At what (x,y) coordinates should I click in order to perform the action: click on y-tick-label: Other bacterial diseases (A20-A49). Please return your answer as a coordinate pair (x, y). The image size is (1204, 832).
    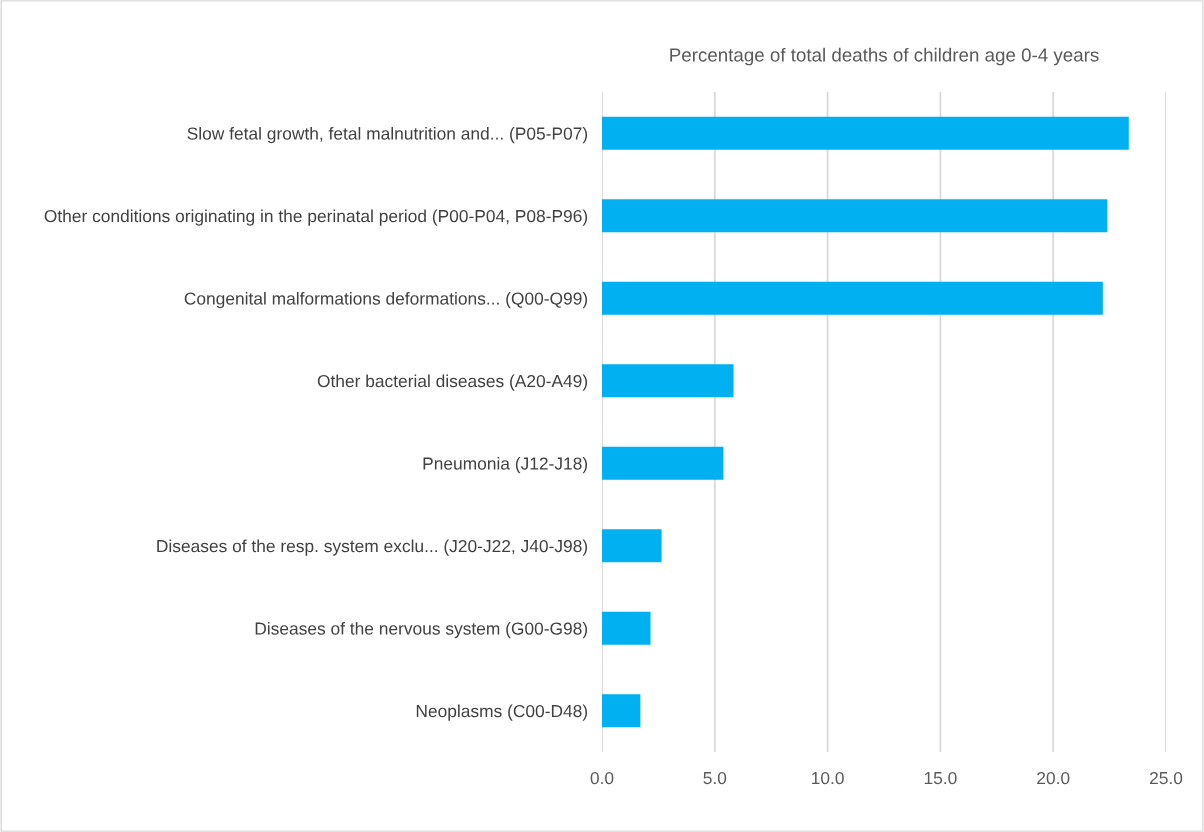
    Looking at the image, I should click on (452, 382).